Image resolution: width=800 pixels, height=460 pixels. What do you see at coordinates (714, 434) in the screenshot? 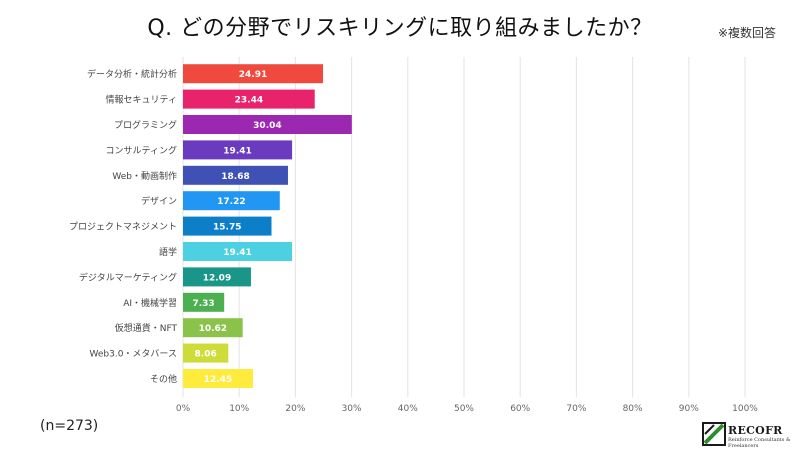
I see `recofr-logo-icon` at bounding box center [714, 434].